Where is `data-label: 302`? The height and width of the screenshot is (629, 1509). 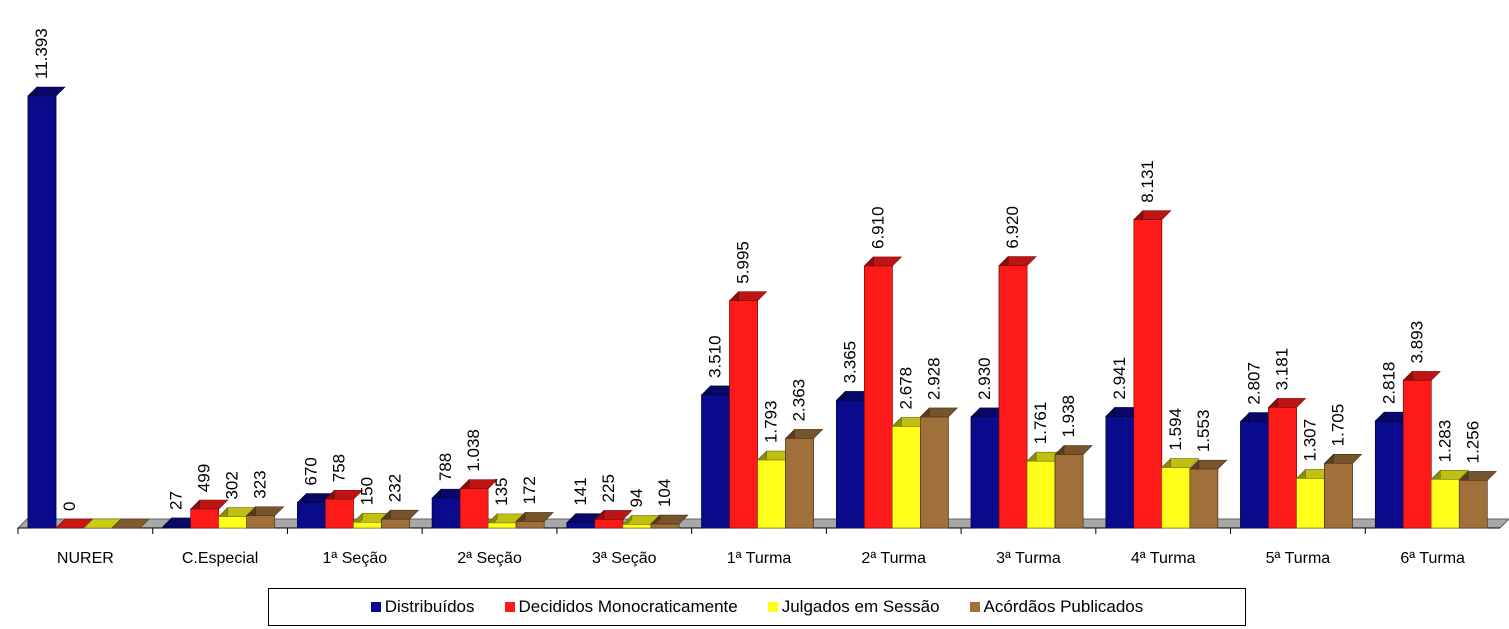
data-label: 302 is located at coordinates (232, 485).